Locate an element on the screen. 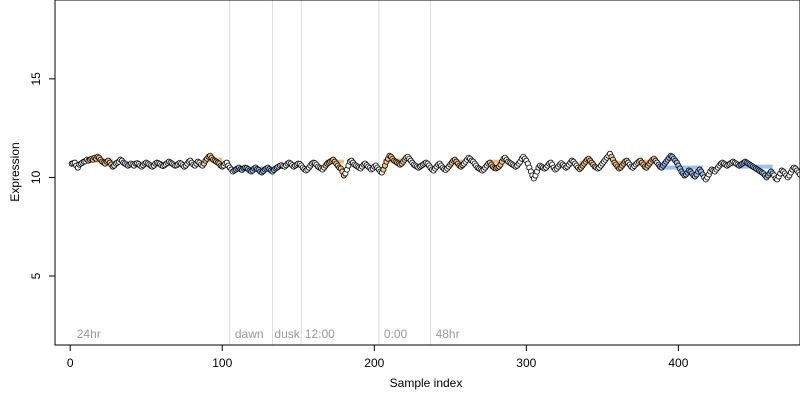 The width and height of the screenshot is (800, 405). x-axis-tick-label: 300 is located at coordinates (526, 363).